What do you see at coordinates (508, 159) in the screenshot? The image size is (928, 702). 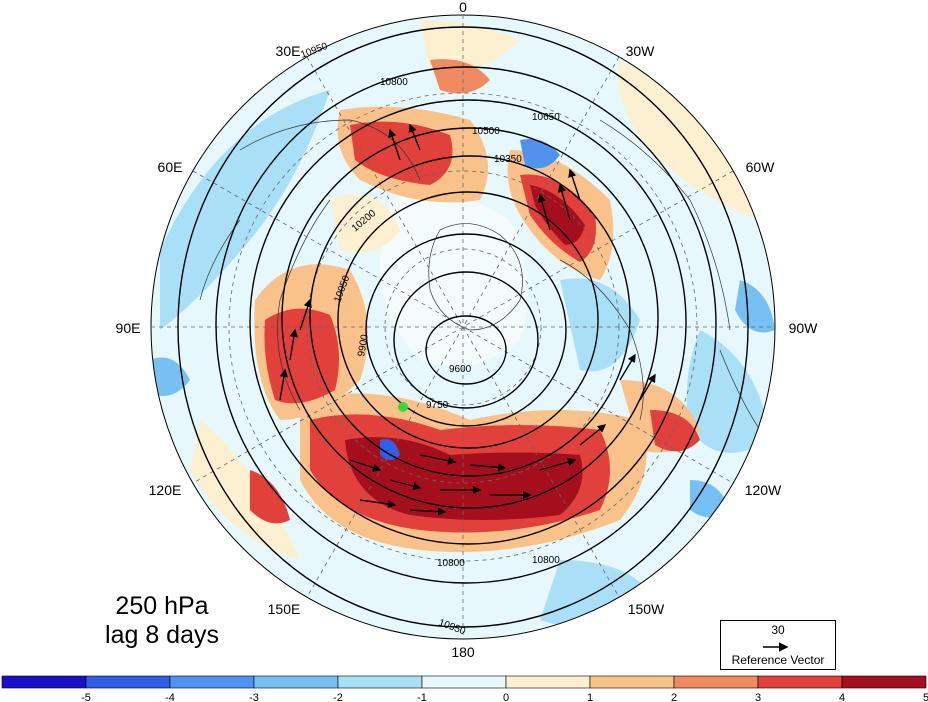 I see `contour-label-10350: 10350` at bounding box center [508, 159].